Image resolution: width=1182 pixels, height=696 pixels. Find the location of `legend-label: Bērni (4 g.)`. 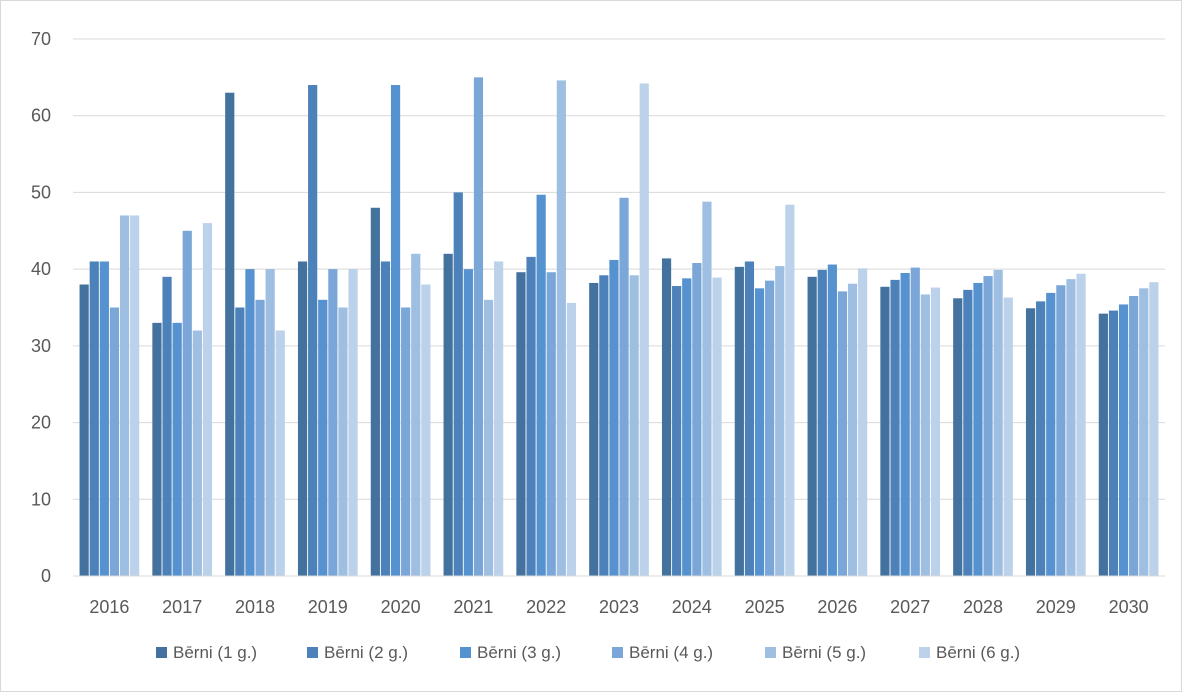

legend-label: Bērni (4 g.) is located at coordinates (671, 652).